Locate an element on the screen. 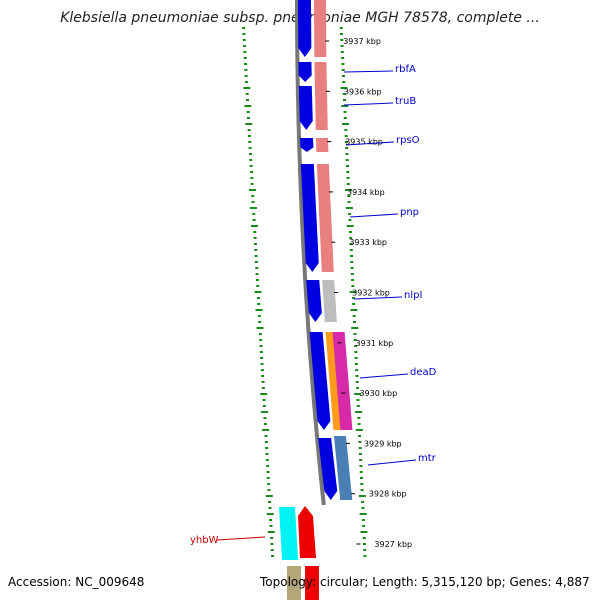 This screenshot has width=600, height=600. cds-arrow-rpsO is located at coordinates (306, 145).